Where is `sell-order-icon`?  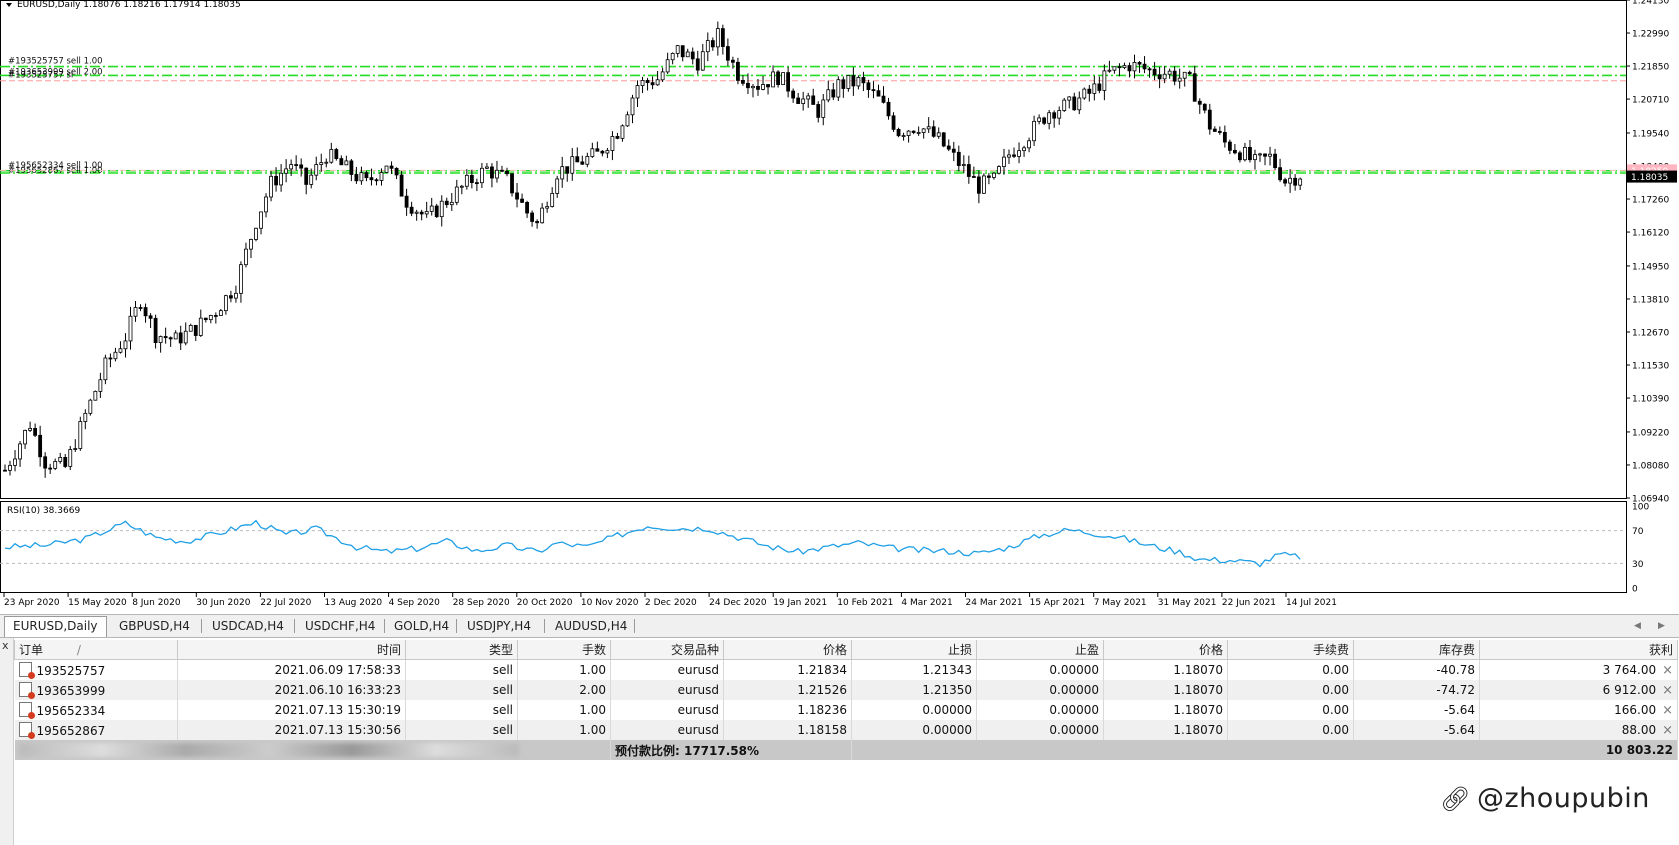
sell-order-icon is located at coordinates (26, 730).